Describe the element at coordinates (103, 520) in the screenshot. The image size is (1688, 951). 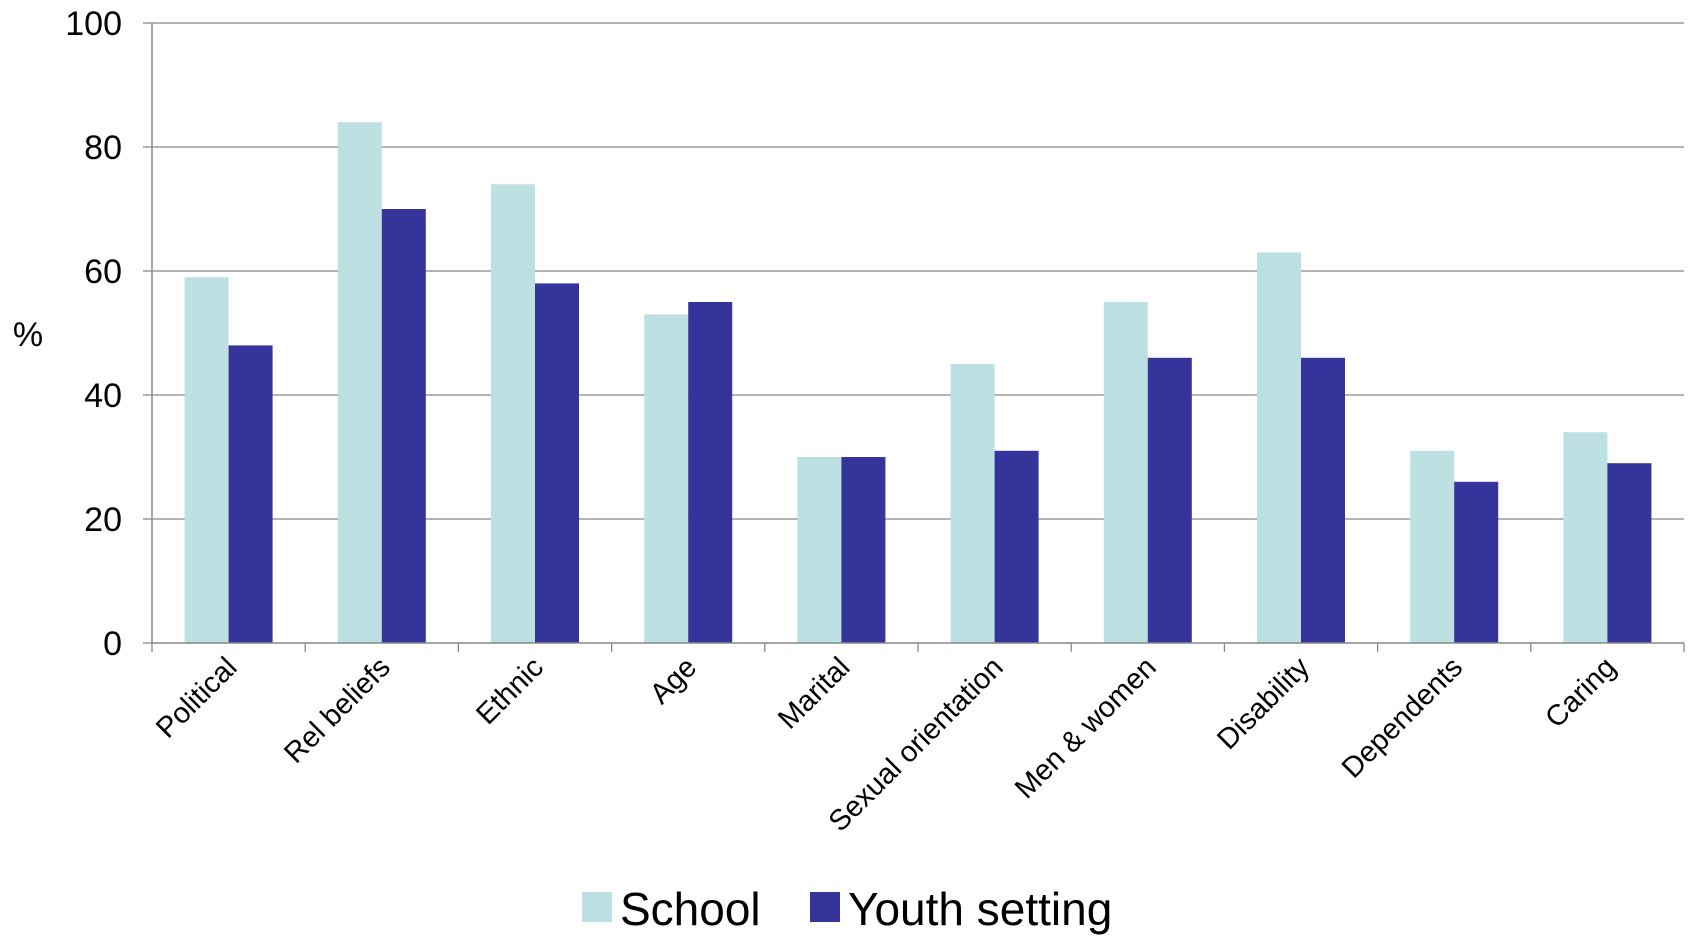
I see `y-tick-label: 20` at that location.